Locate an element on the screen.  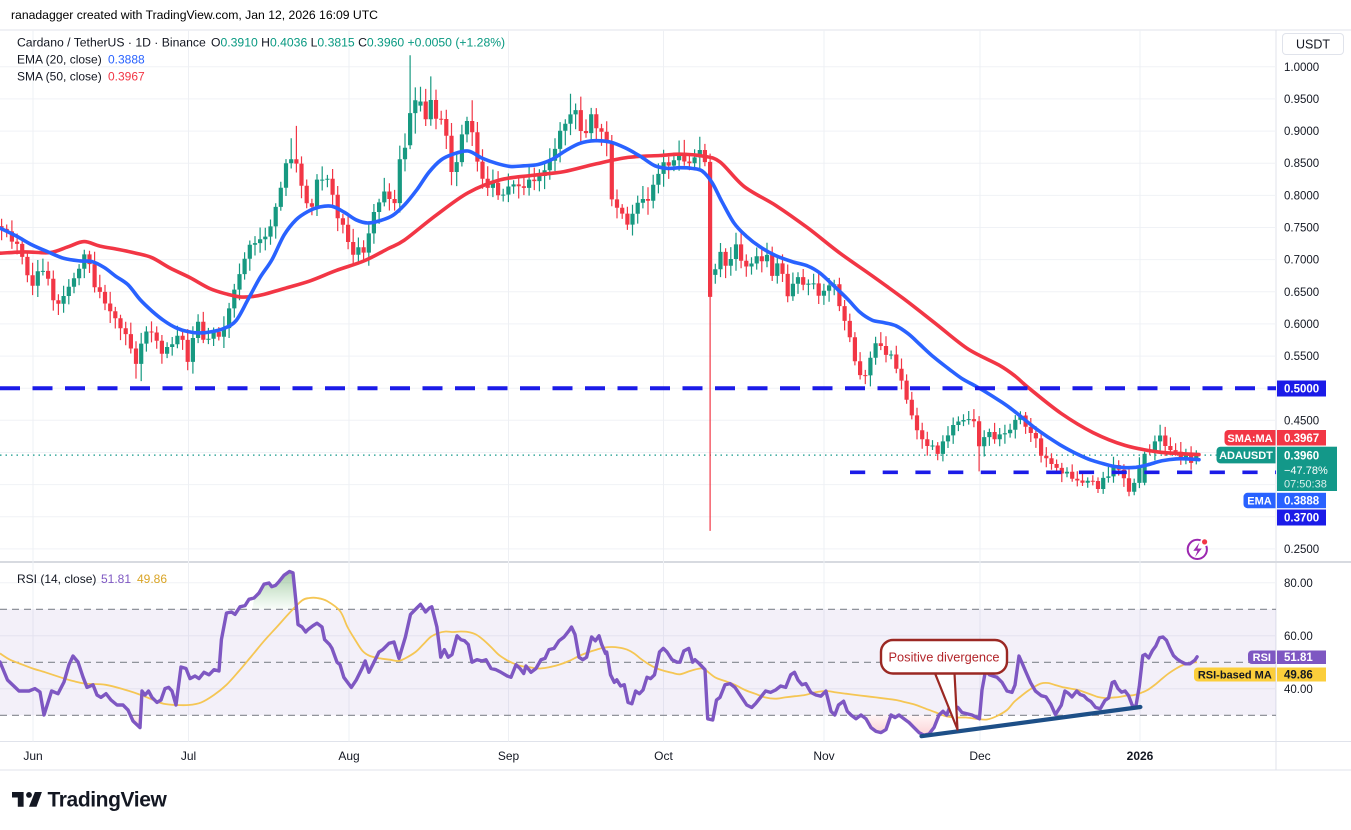
svg-text: 2026 is located at coordinates (1140, 756).